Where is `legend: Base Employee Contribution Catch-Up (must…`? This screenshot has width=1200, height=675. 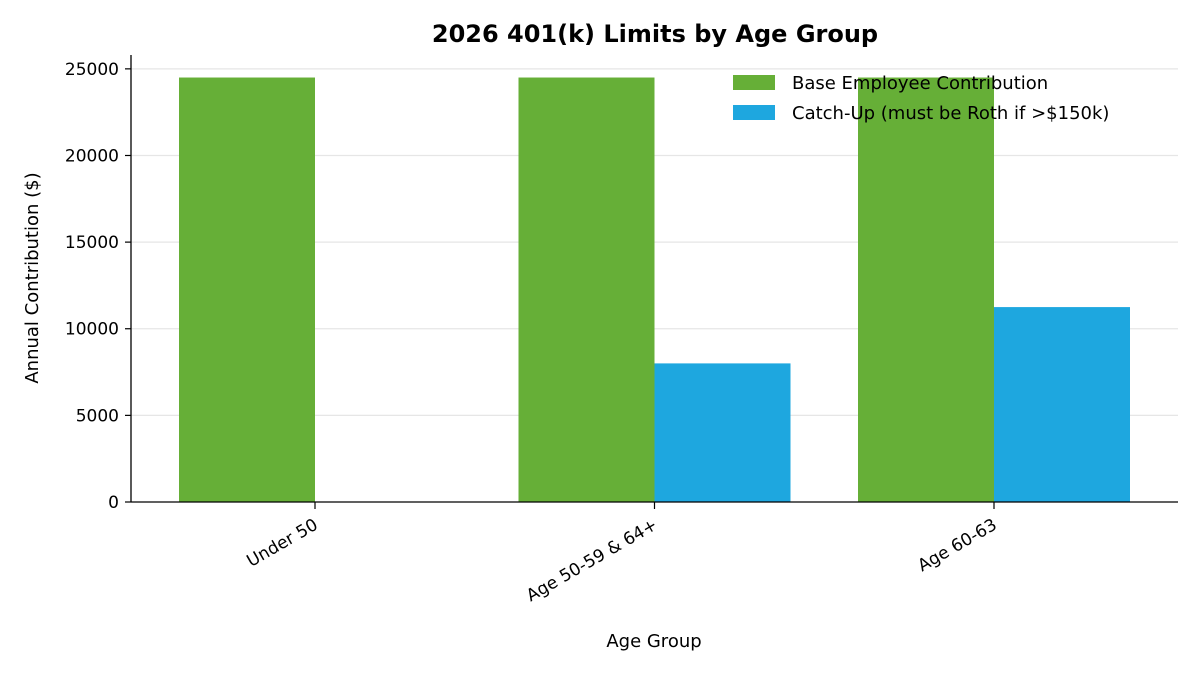 legend: Base Employee Contribution Catch-Up (must… is located at coordinates (921, 98).